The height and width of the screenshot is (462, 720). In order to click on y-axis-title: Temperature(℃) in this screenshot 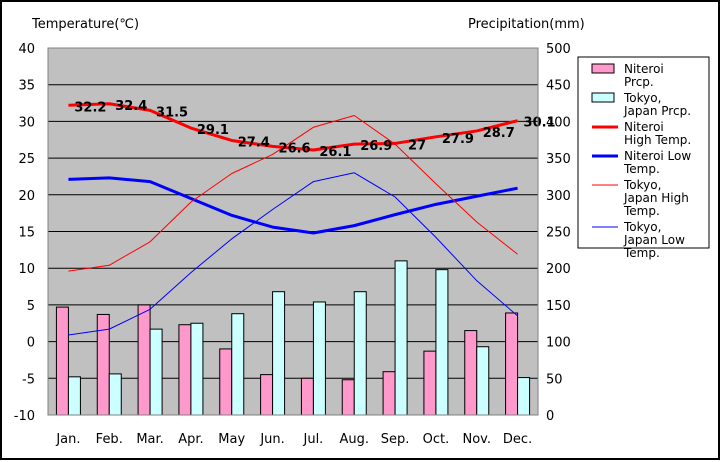, I will do `click(85, 24)`.